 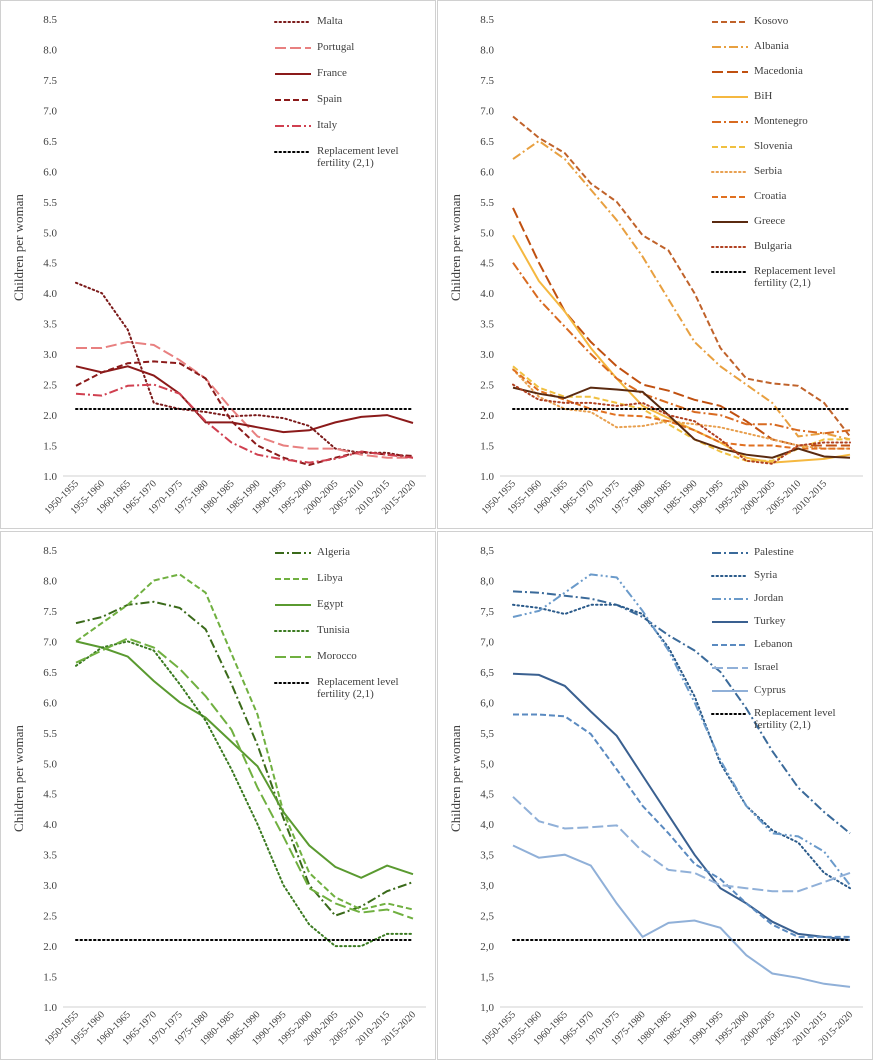 I want to click on y-tick-label: 2,0, so click(x=487, y=947).